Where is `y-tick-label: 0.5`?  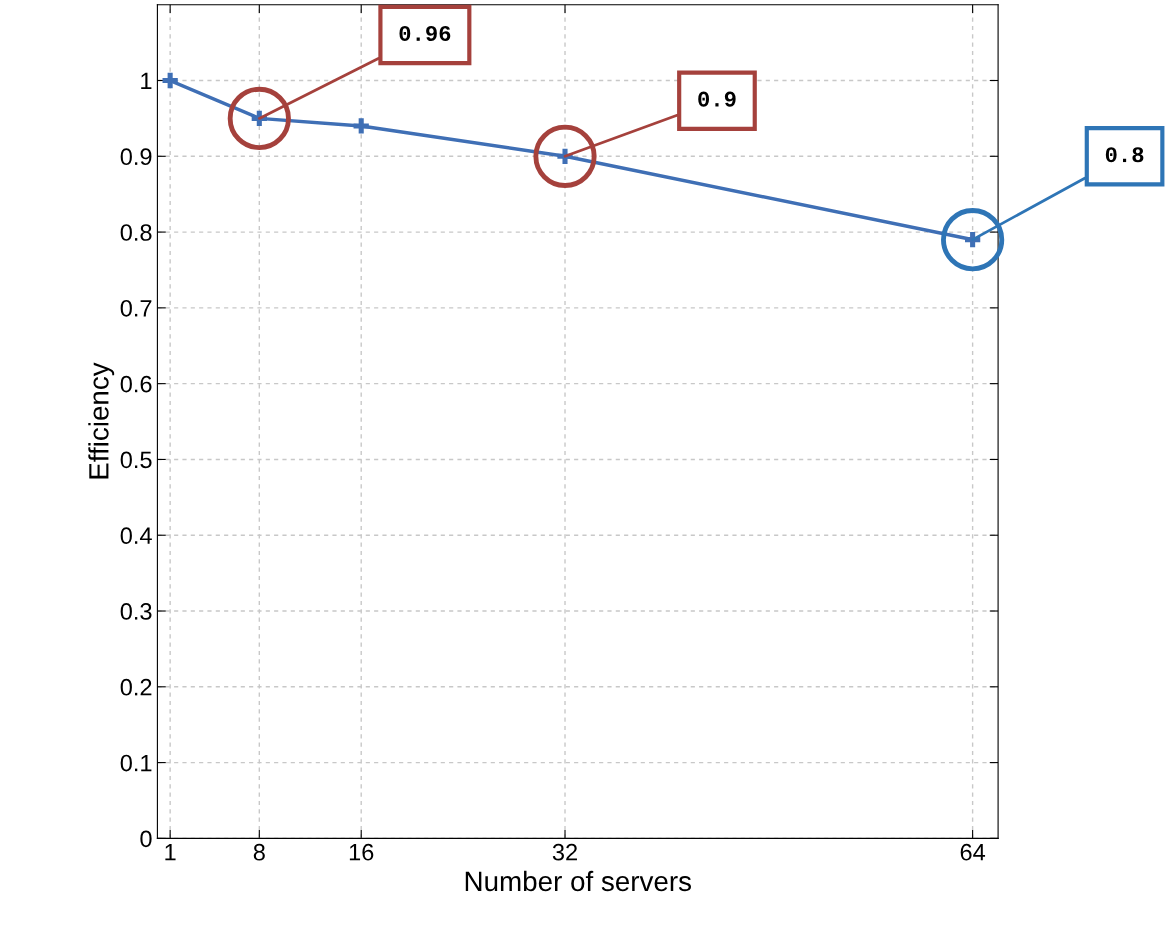
y-tick-label: 0.5 is located at coordinates (136, 460).